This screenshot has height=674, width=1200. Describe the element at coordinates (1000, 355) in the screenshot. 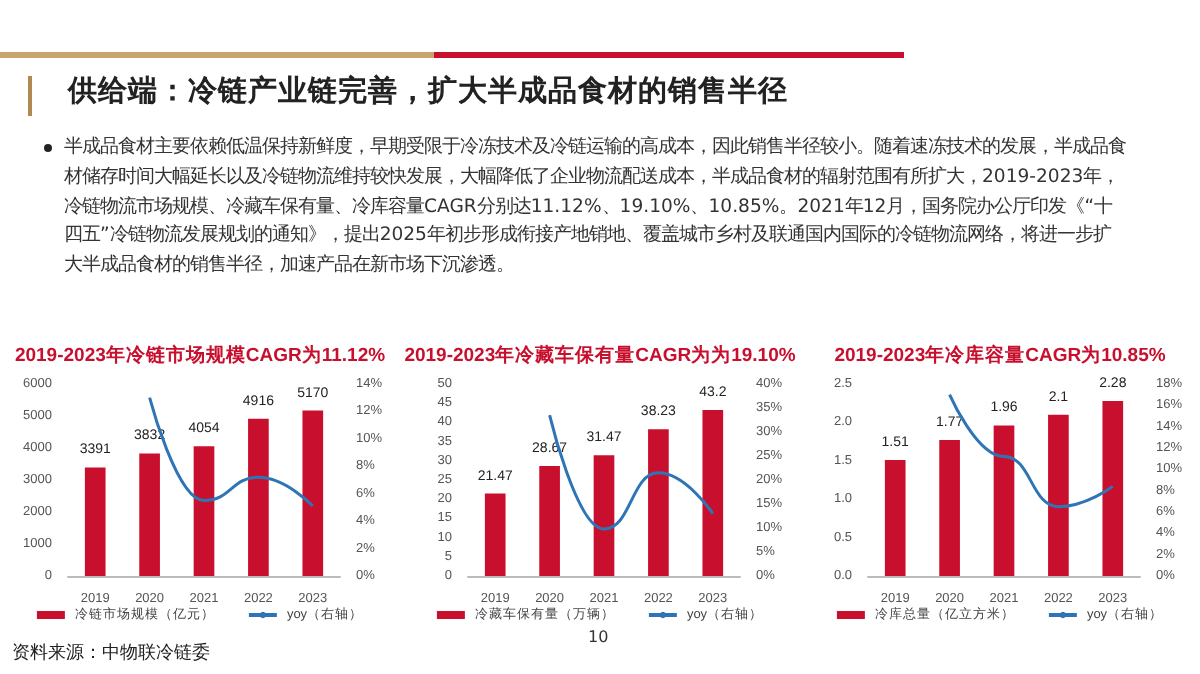

I see `chart-title: 2019-2023年冷库容量CAGR为10.85%` at that location.